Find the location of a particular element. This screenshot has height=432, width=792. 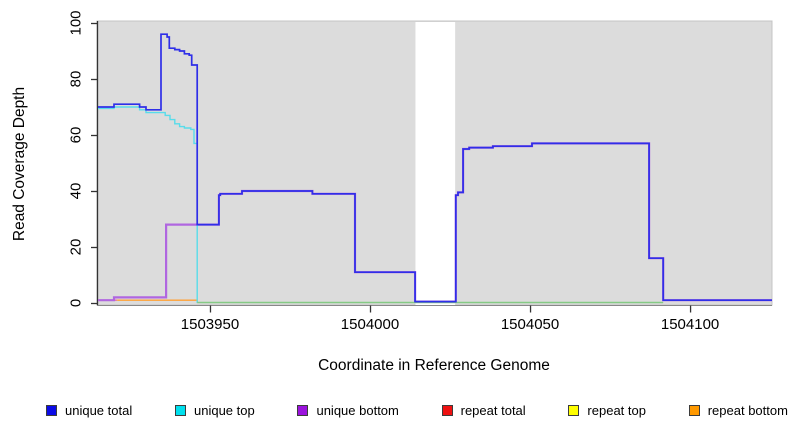

legend-item-repeat-top: repeat top is located at coordinates (607, 410).